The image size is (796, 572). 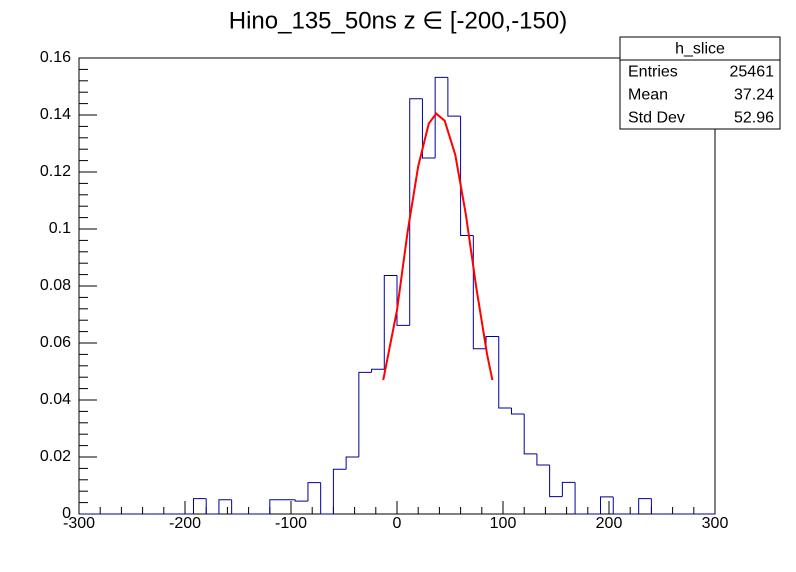 I want to click on stats-value: 37.24, so click(x=754, y=95).